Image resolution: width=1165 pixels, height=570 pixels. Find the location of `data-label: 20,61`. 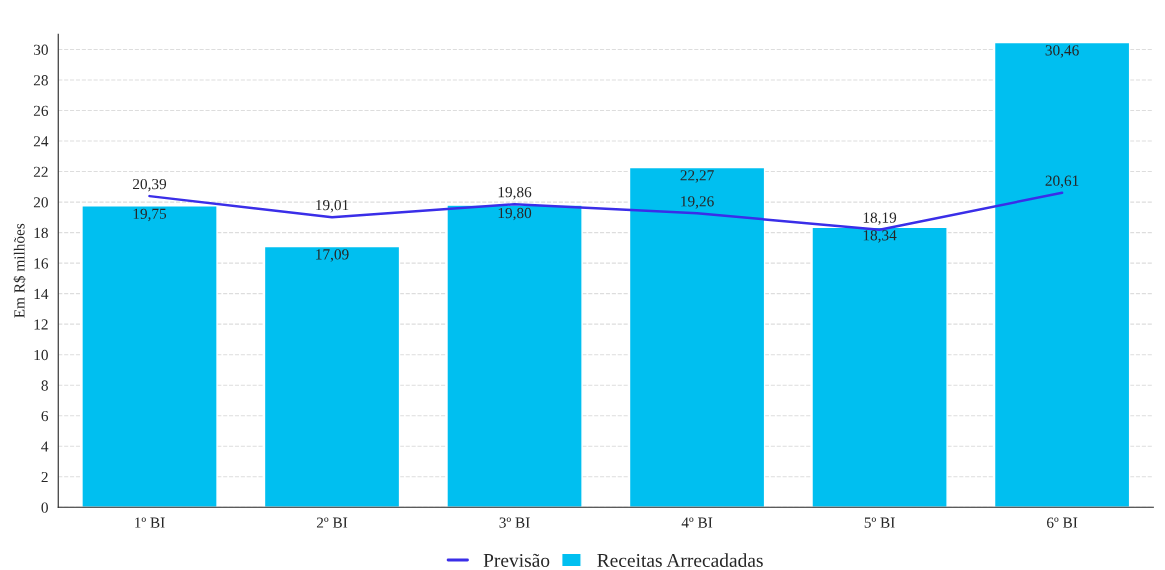

data-label: 20,61 is located at coordinates (1062, 182).